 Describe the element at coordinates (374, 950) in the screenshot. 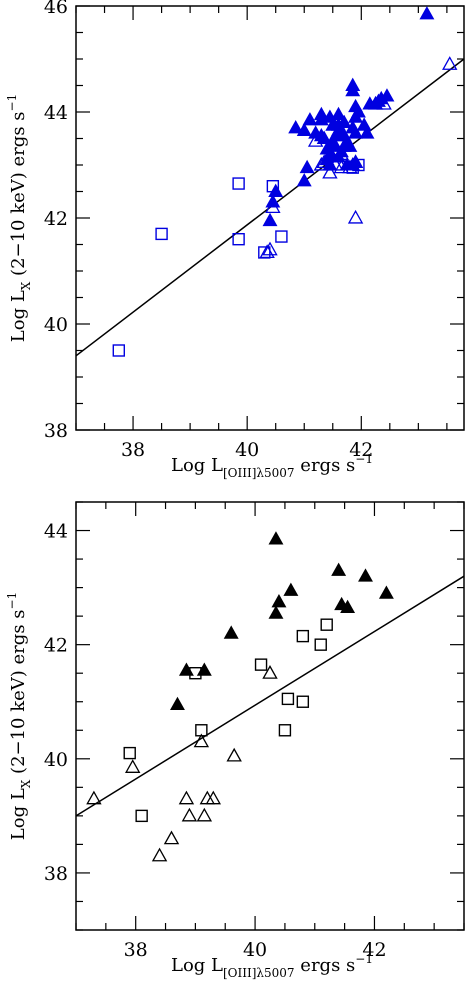

I see `x-tick-label: 42` at that location.